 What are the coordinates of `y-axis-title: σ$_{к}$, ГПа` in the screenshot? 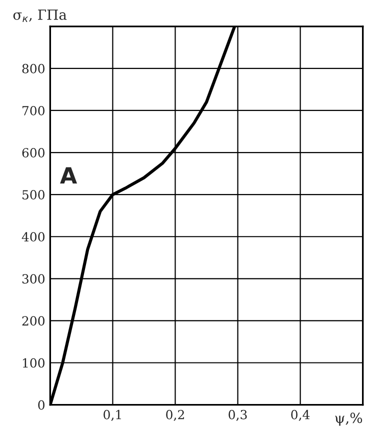 It's located at (40, 16).